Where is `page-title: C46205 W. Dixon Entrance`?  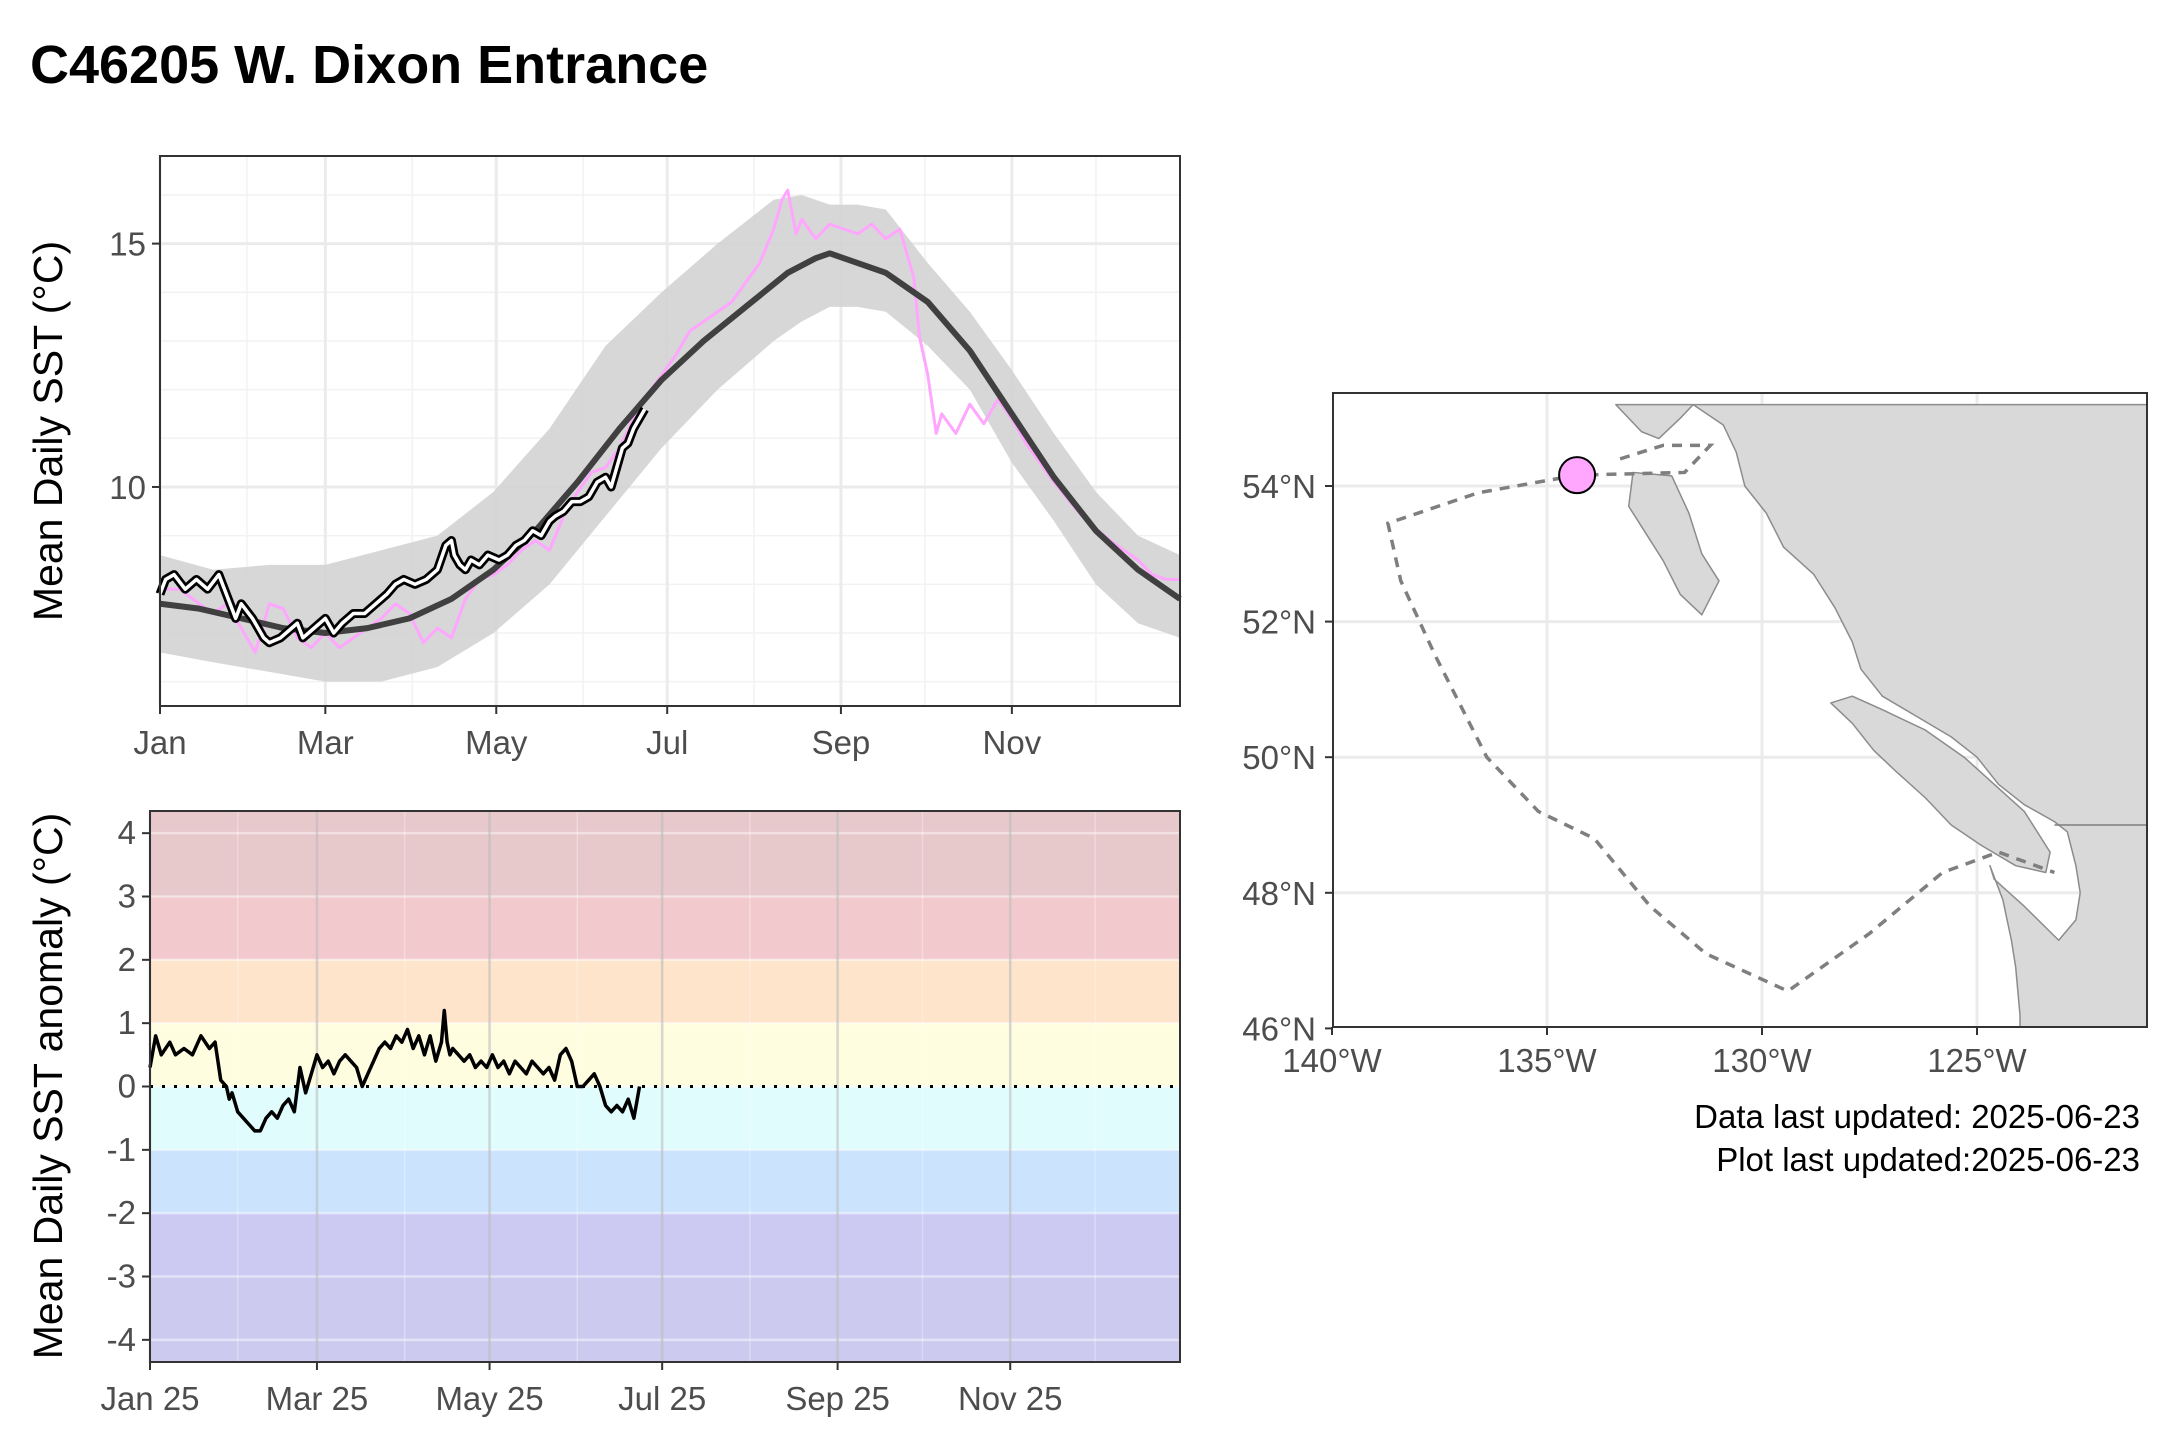 page-title: C46205 W. Dixon Entrance is located at coordinates (369, 65).